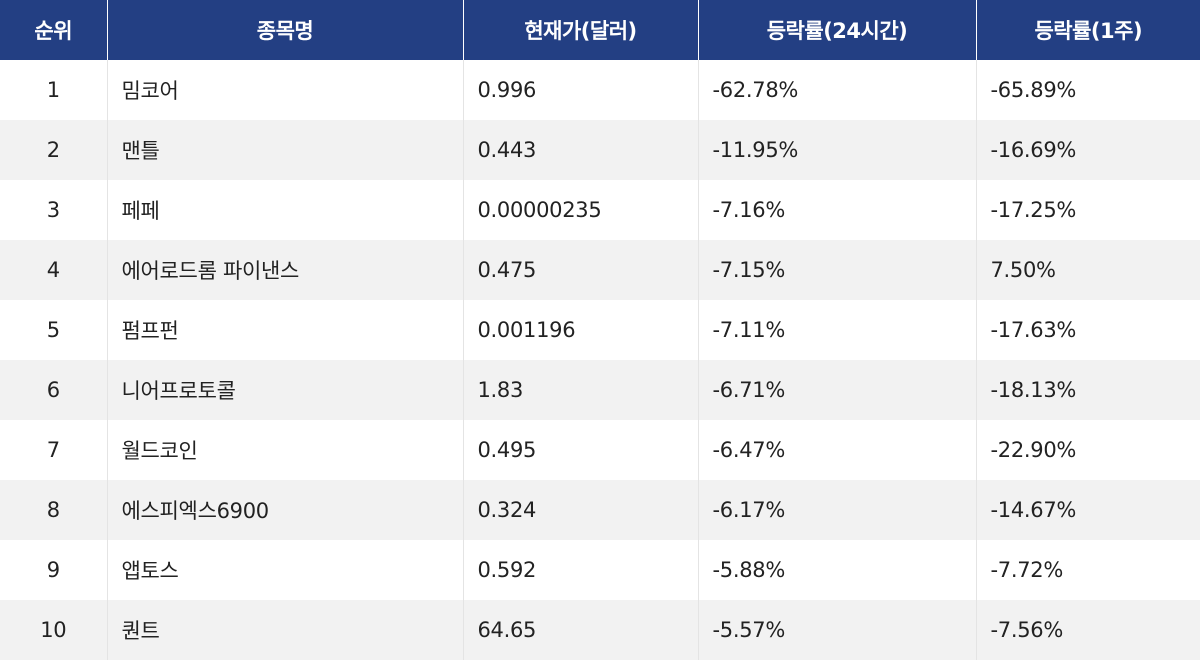 The height and width of the screenshot is (661, 1200). I want to click on table-row: 9 앱토스 0.592 -5.88% -7.72%, so click(600, 570).